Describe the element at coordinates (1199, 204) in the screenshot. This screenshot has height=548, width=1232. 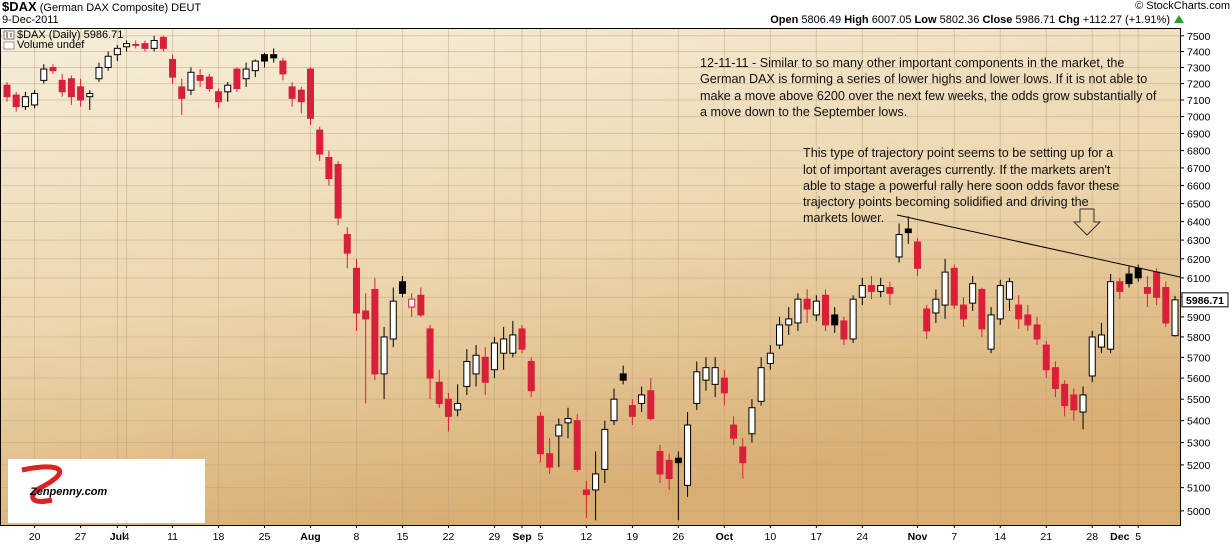
I see `y-tick-label: 6500` at that location.